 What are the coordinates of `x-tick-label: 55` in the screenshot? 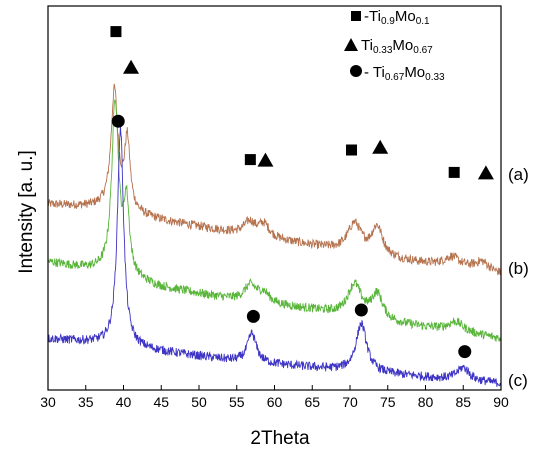 It's located at (237, 402).